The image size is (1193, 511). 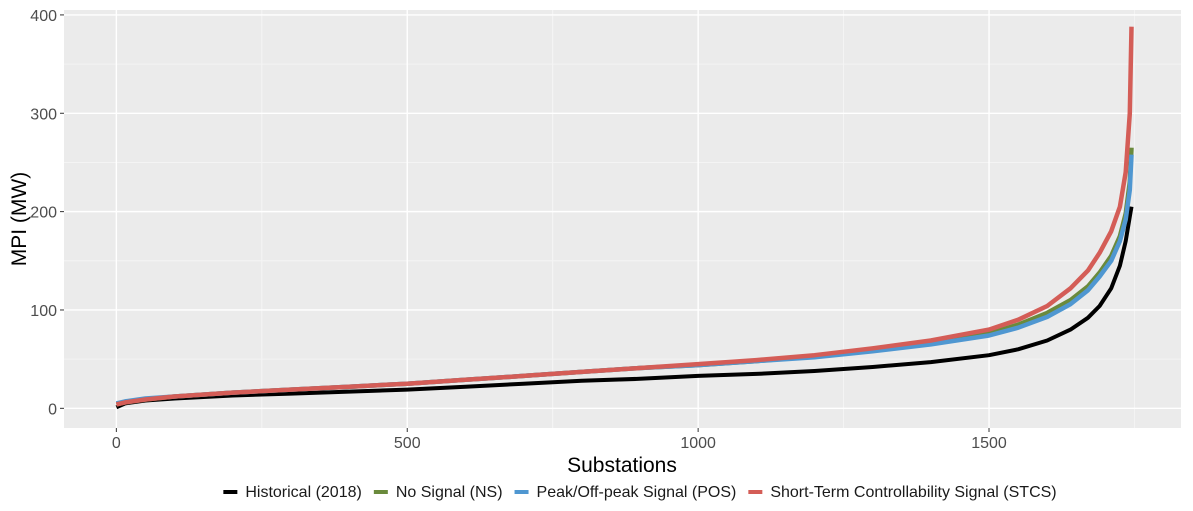 What do you see at coordinates (559, 440) in the screenshot?
I see `x-axis-ticks: 0 500 1000 1500` at bounding box center [559, 440].